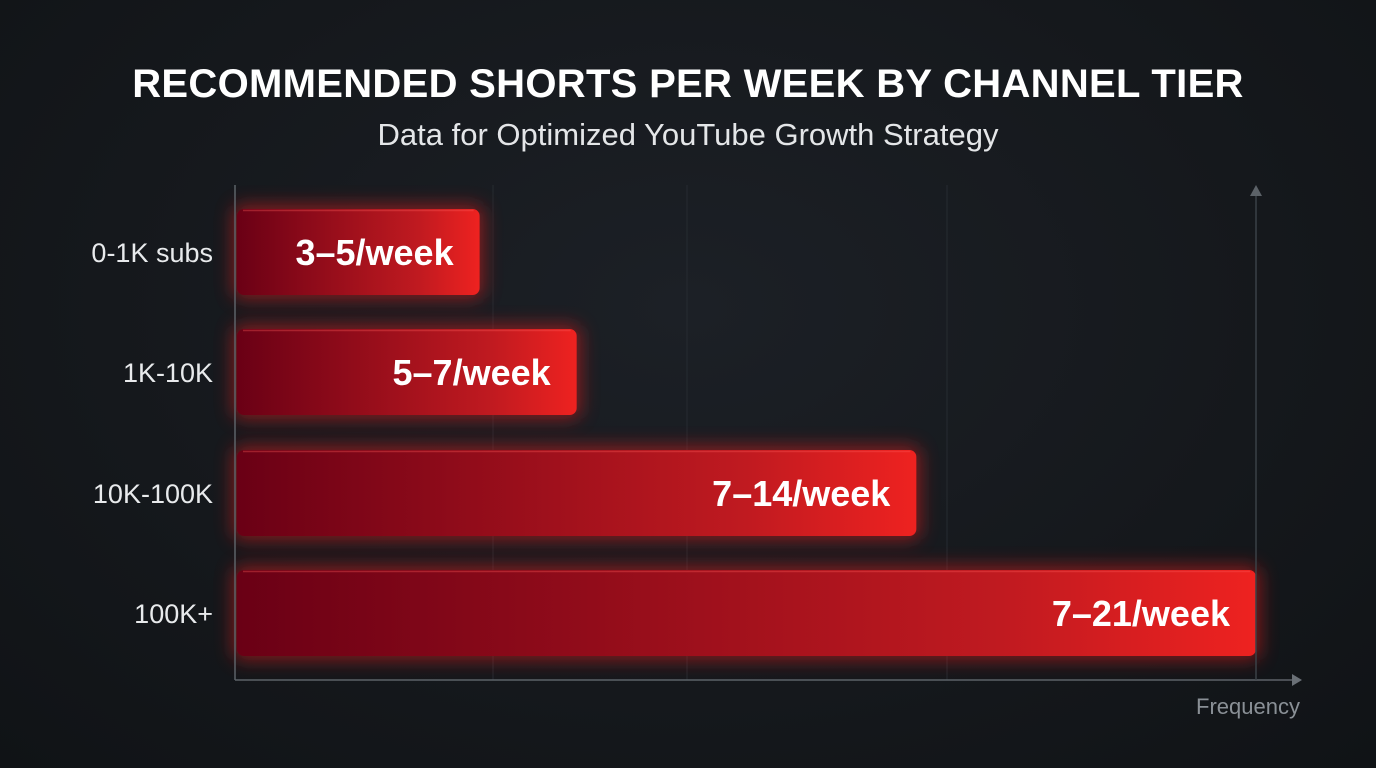  I want to click on x-axis-label: Frequency, so click(1248, 706).